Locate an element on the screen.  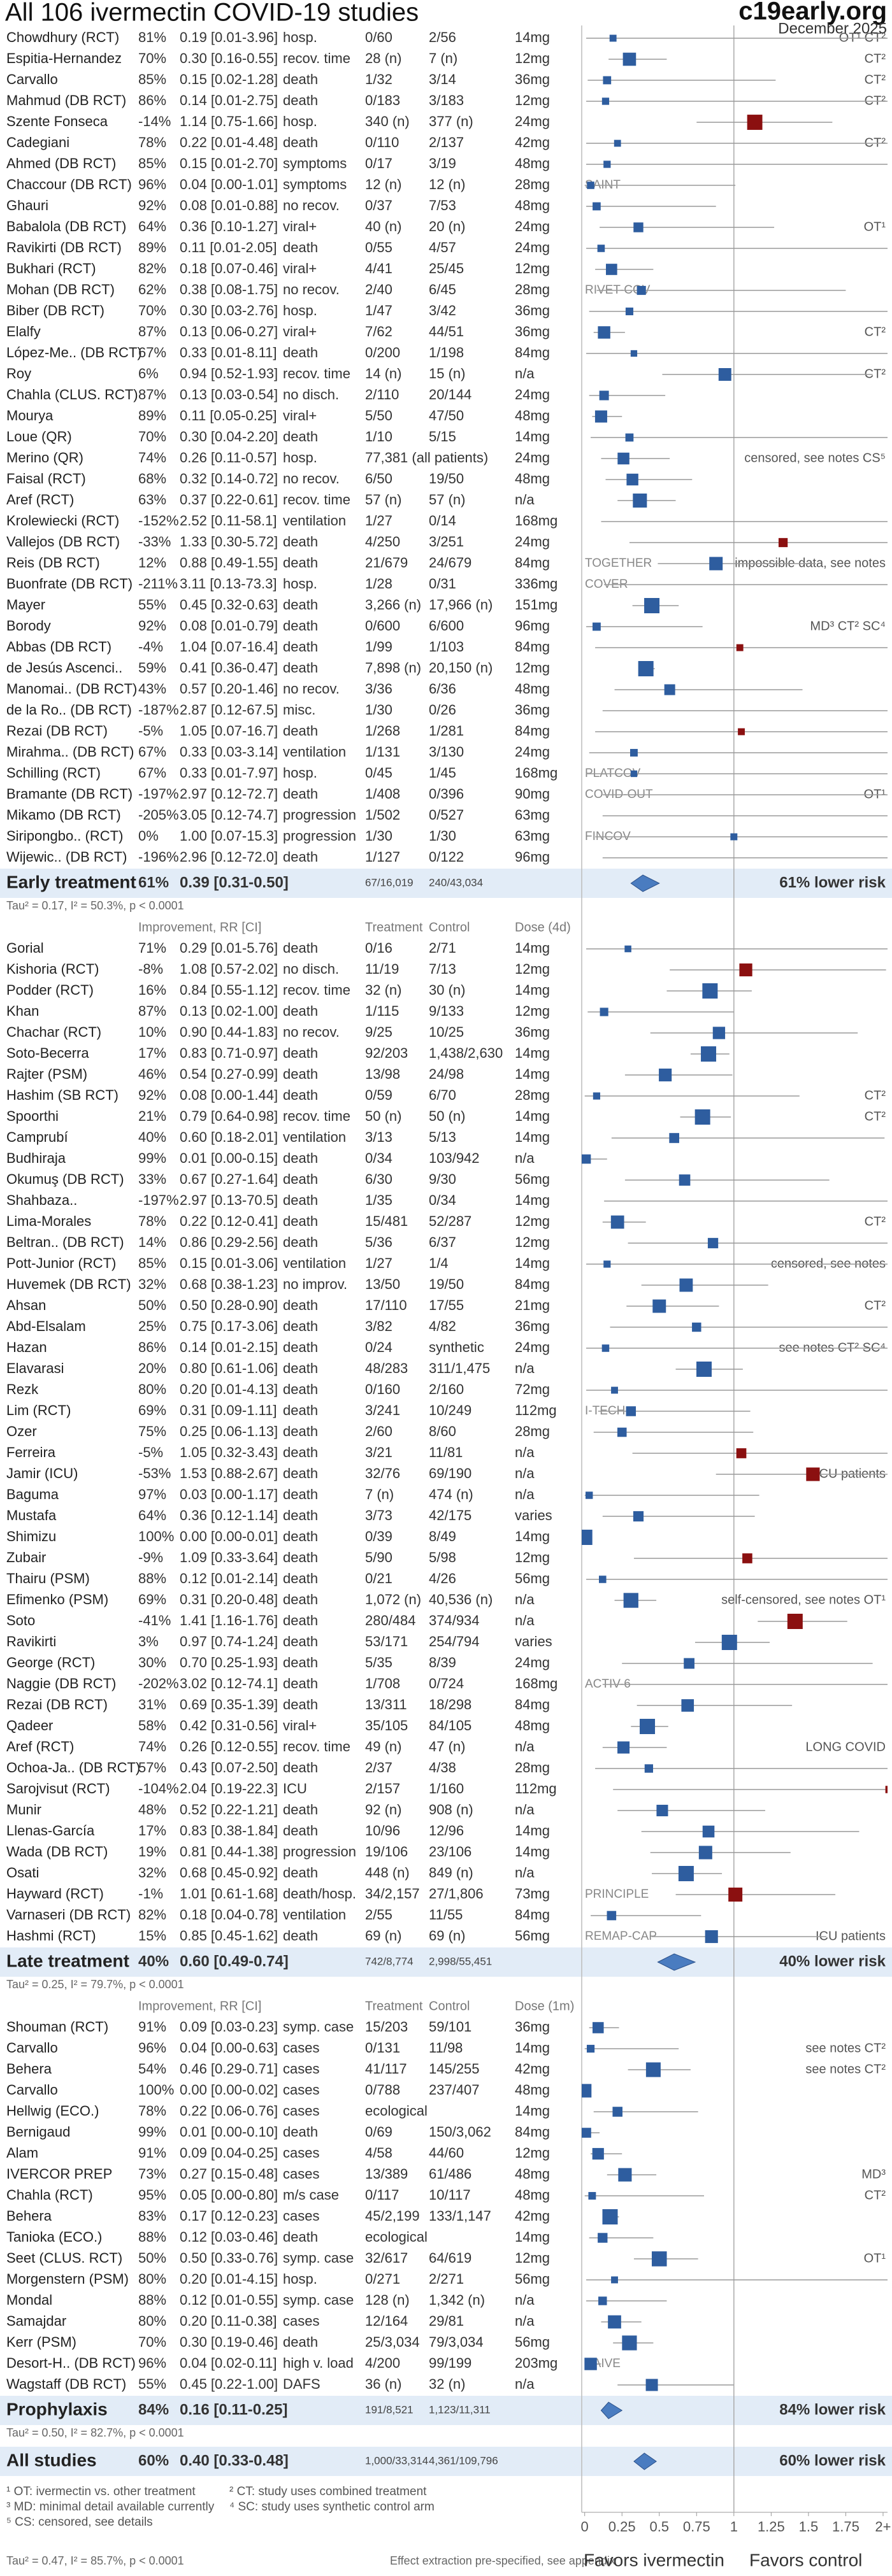
study-name: Baguma is located at coordinates (32, 1494).